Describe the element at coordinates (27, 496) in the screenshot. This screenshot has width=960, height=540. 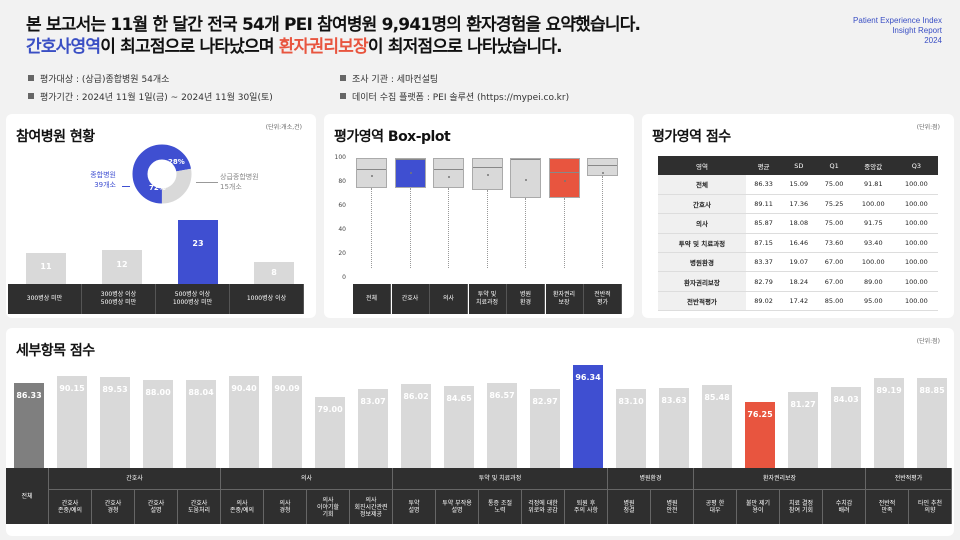
I see `category-total: 전체` at that location.